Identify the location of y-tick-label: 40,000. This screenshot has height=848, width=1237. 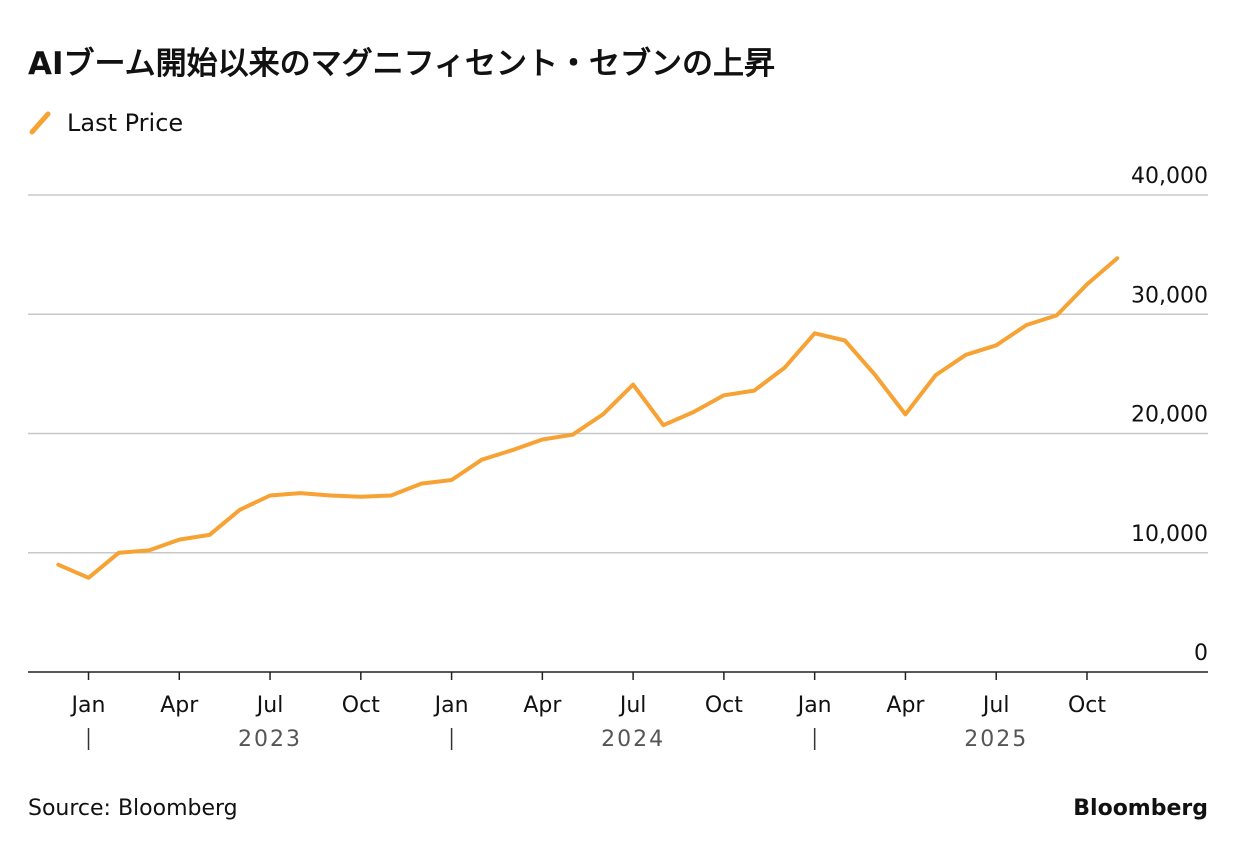
(1169, 176).